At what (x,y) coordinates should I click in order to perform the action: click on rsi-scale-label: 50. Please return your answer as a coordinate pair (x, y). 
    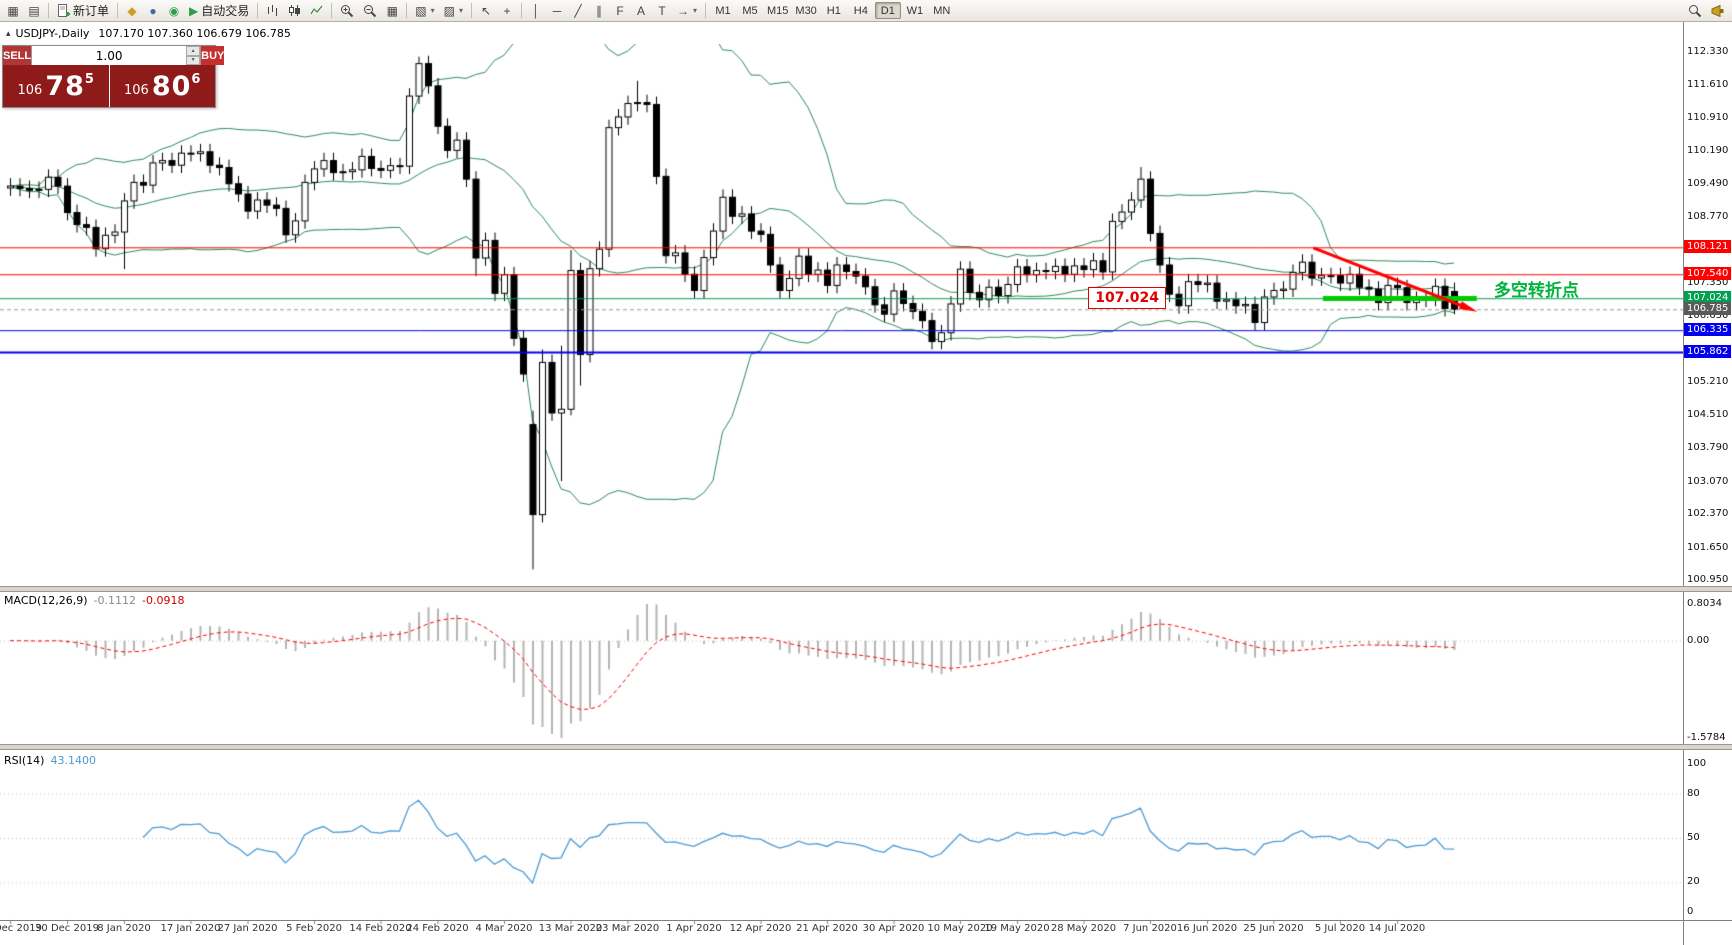
    Looking at the image, I should click on (1693, 837).